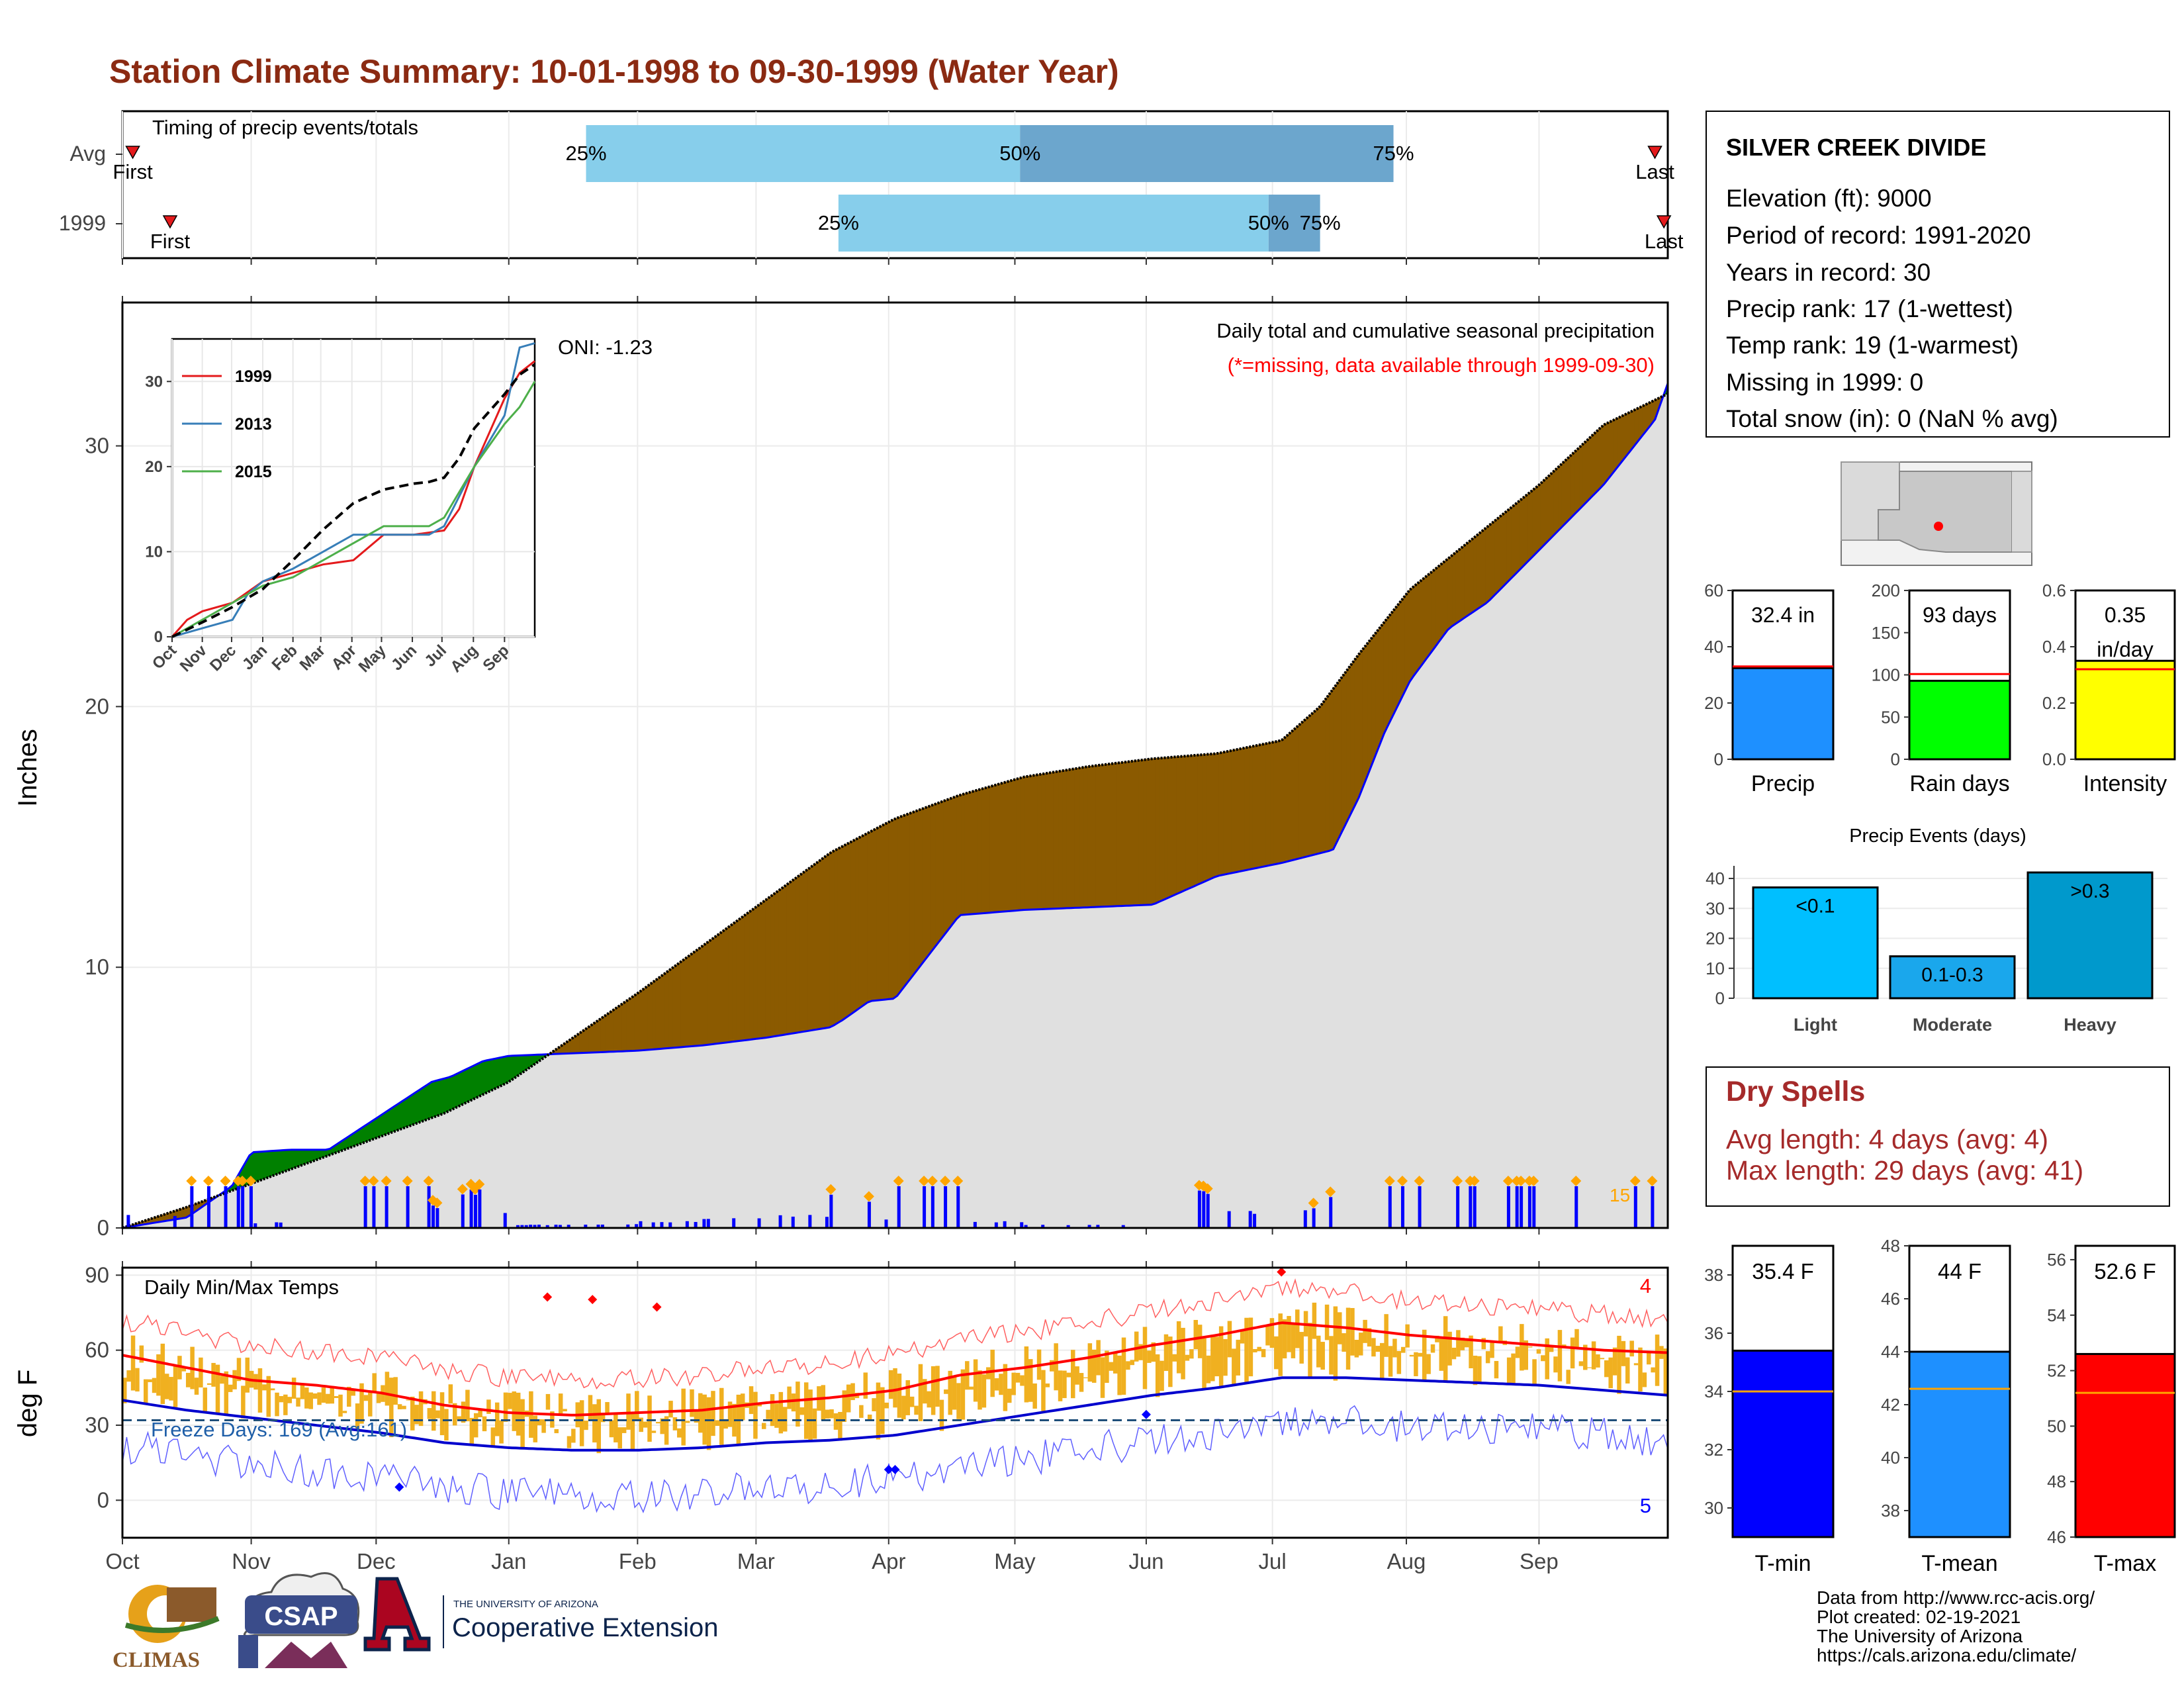 This screenshot has width=2184, height=1688. What do you see at coordinates (2125, 783) in the screenshot?
I see `summary-bar-name: Intensity` at bounding box center [2125, 783].